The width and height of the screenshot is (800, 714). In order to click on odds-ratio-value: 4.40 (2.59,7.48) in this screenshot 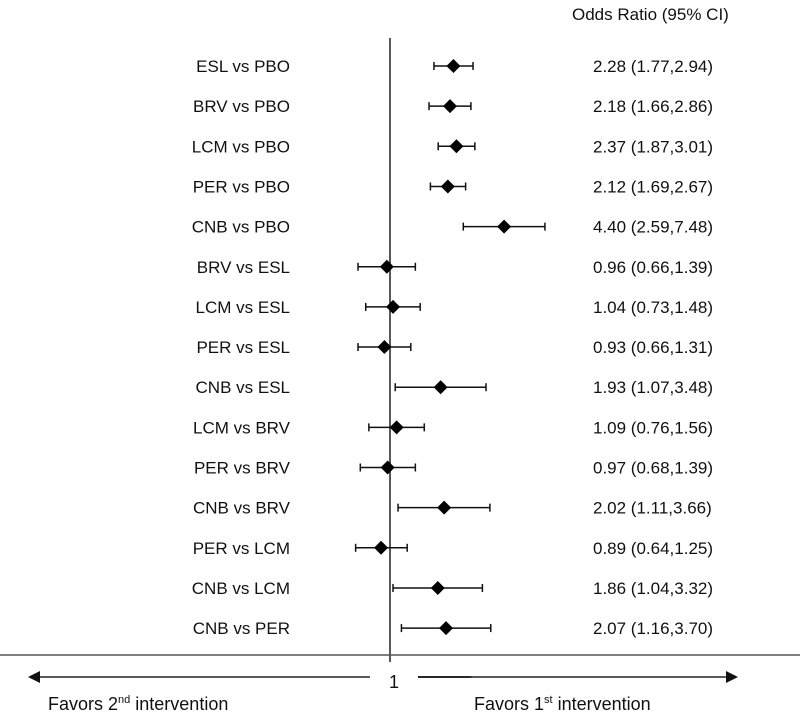, I will do `click(653, 227)`.